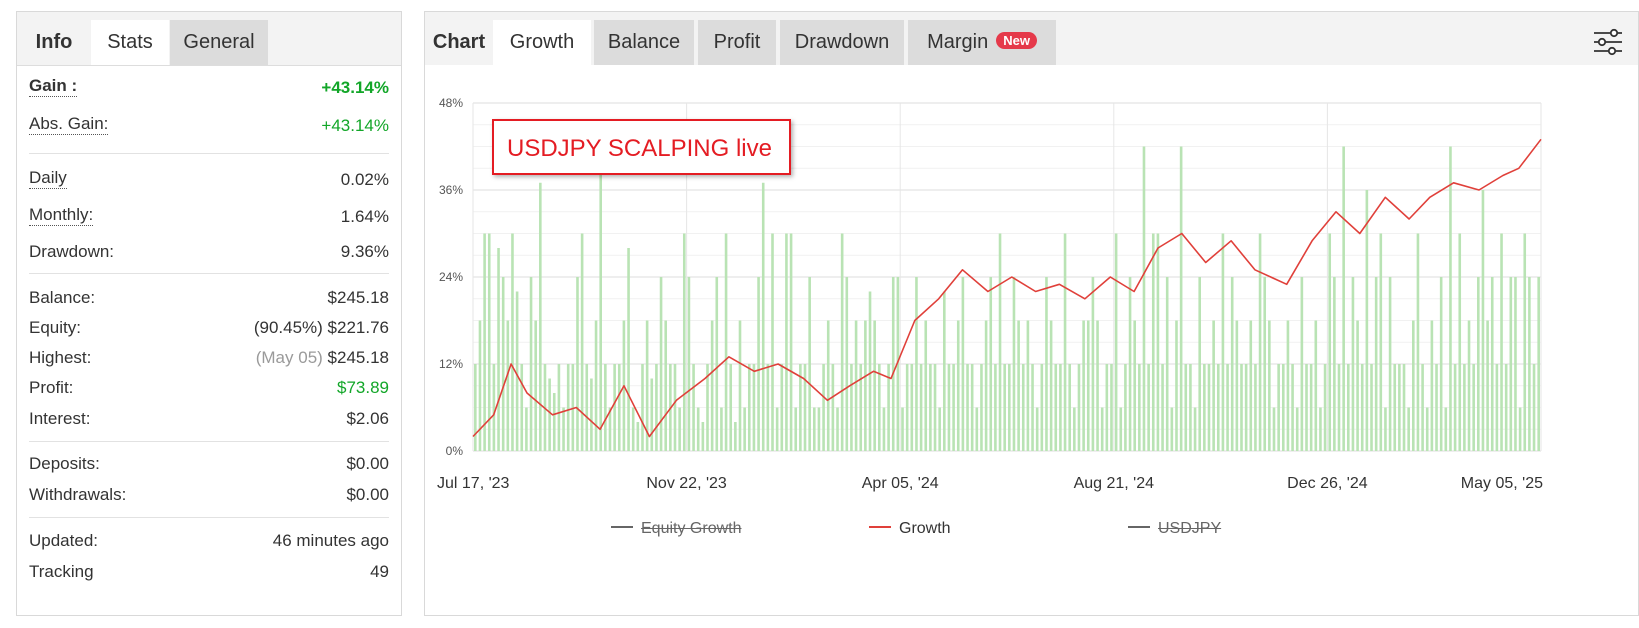  I want to click on stat-row-highest: Highest: (May 05) $245.18, so click(209, 358).